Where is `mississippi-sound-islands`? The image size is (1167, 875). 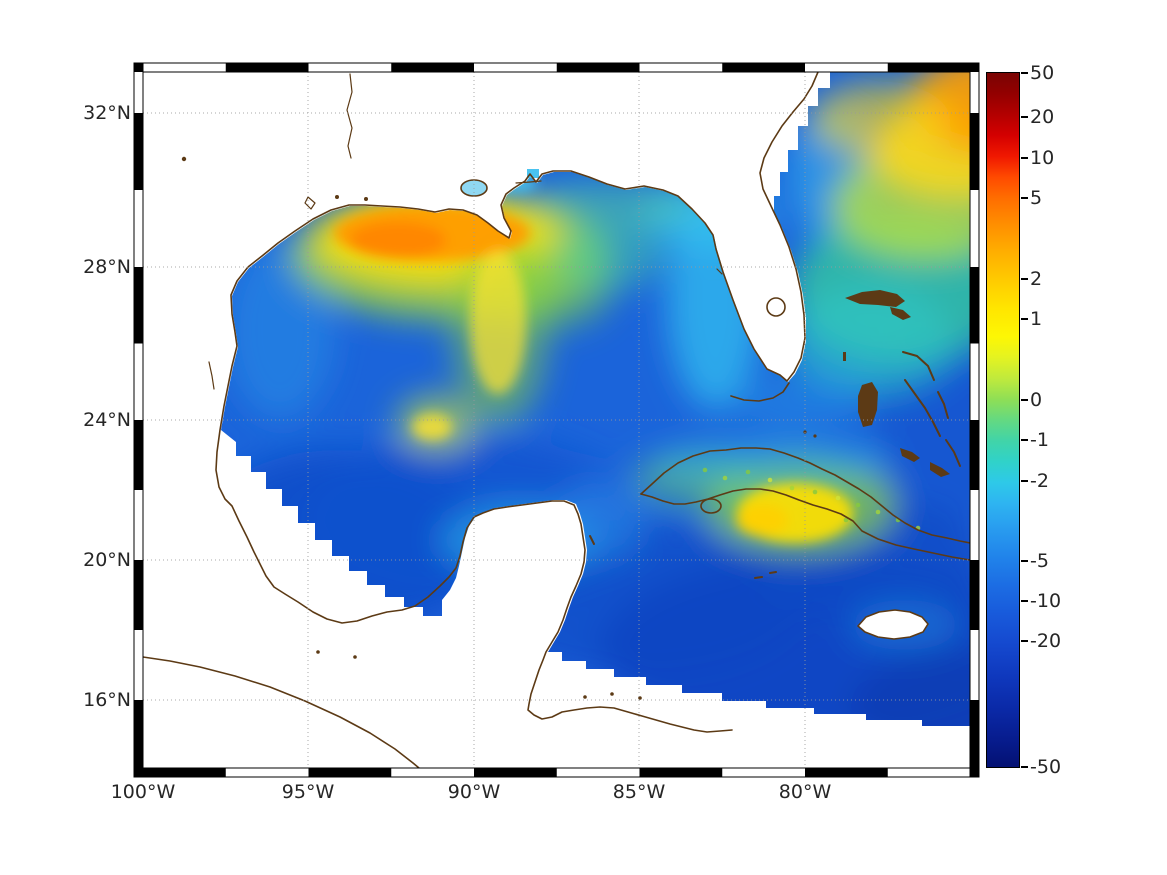 mississippi-sound-islands is located at coordinates (528, 182).